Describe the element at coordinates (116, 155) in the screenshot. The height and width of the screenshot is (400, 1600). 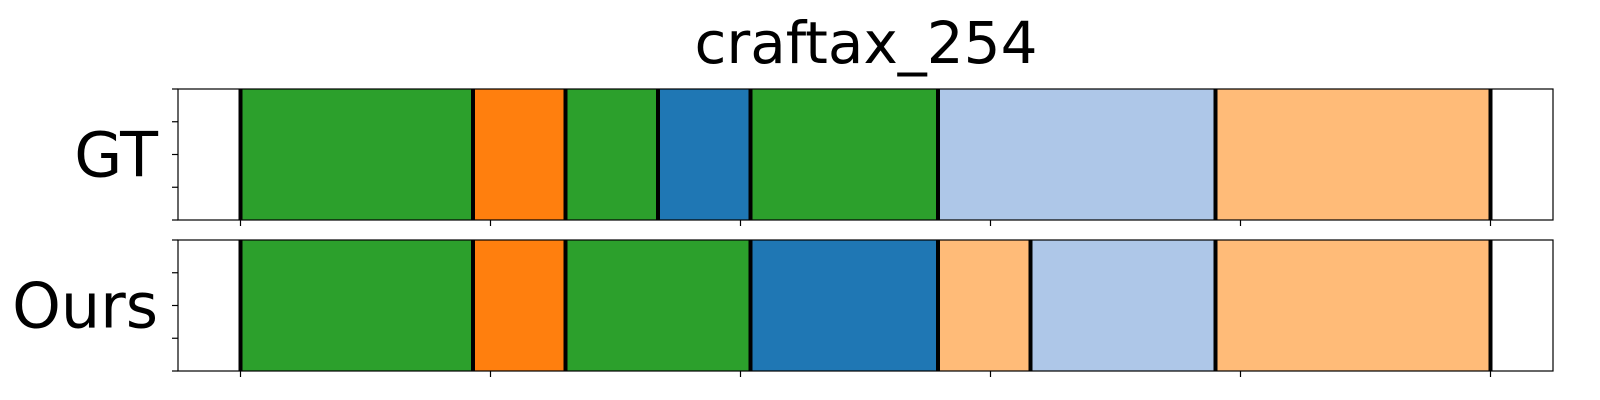
I see `row-label: GT` at that location.